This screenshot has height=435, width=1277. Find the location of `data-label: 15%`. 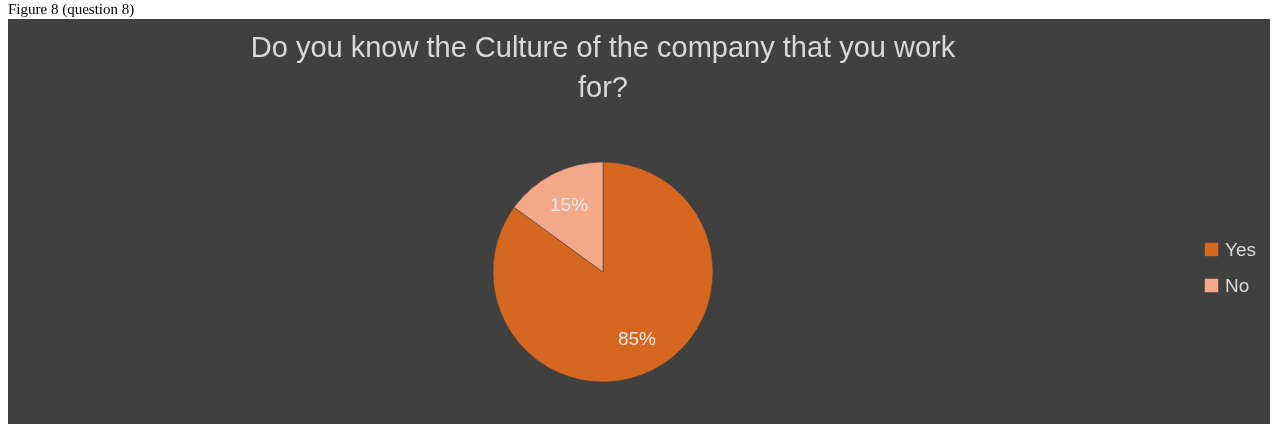

data-label: 15% is located at coordinates (569, 205).